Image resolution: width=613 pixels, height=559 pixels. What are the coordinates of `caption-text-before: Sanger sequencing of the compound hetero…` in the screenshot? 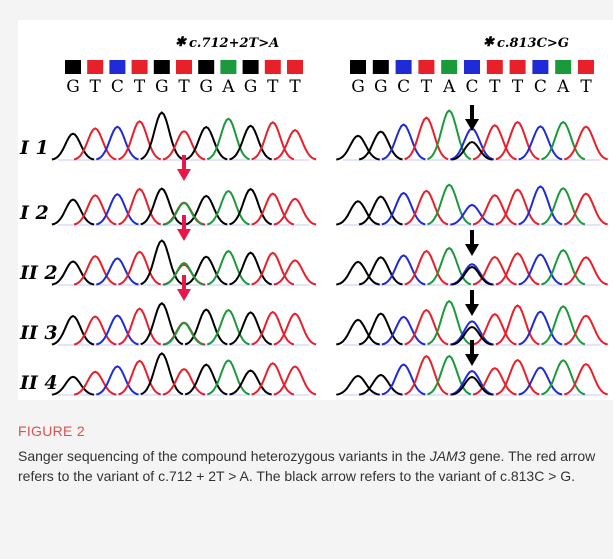 It's located at (224, 456).